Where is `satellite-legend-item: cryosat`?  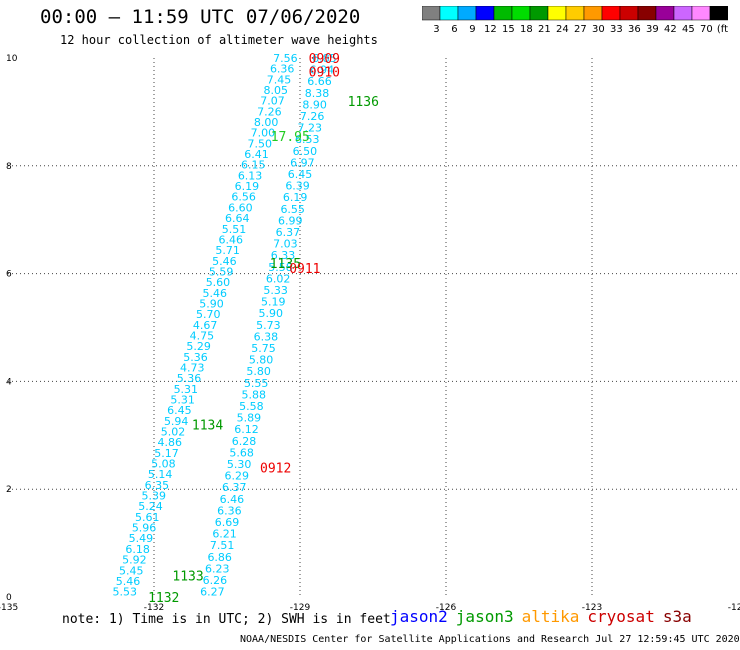 satellite-legend-item: cryosat is located at coordinates (621, 616).